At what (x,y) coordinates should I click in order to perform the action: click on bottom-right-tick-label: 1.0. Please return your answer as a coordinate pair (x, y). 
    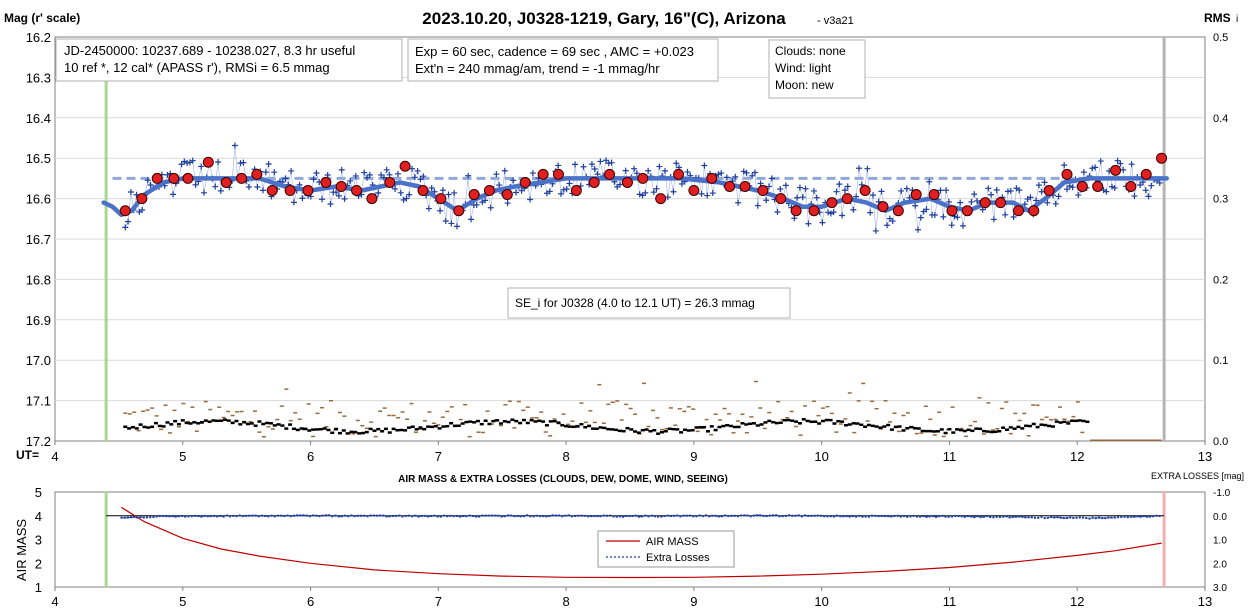
    Looking at the image, I should click on (1220, 541).